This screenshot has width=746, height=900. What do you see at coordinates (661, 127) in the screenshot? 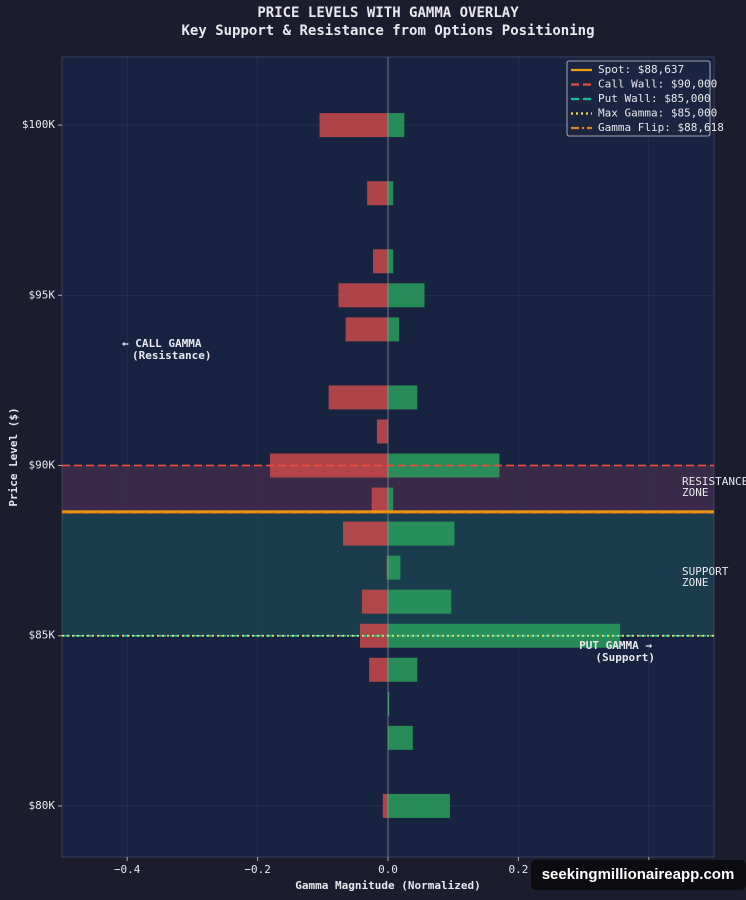
I see `legend-label: Gamma Flip: $88,618` at bounding box center [661, 127].